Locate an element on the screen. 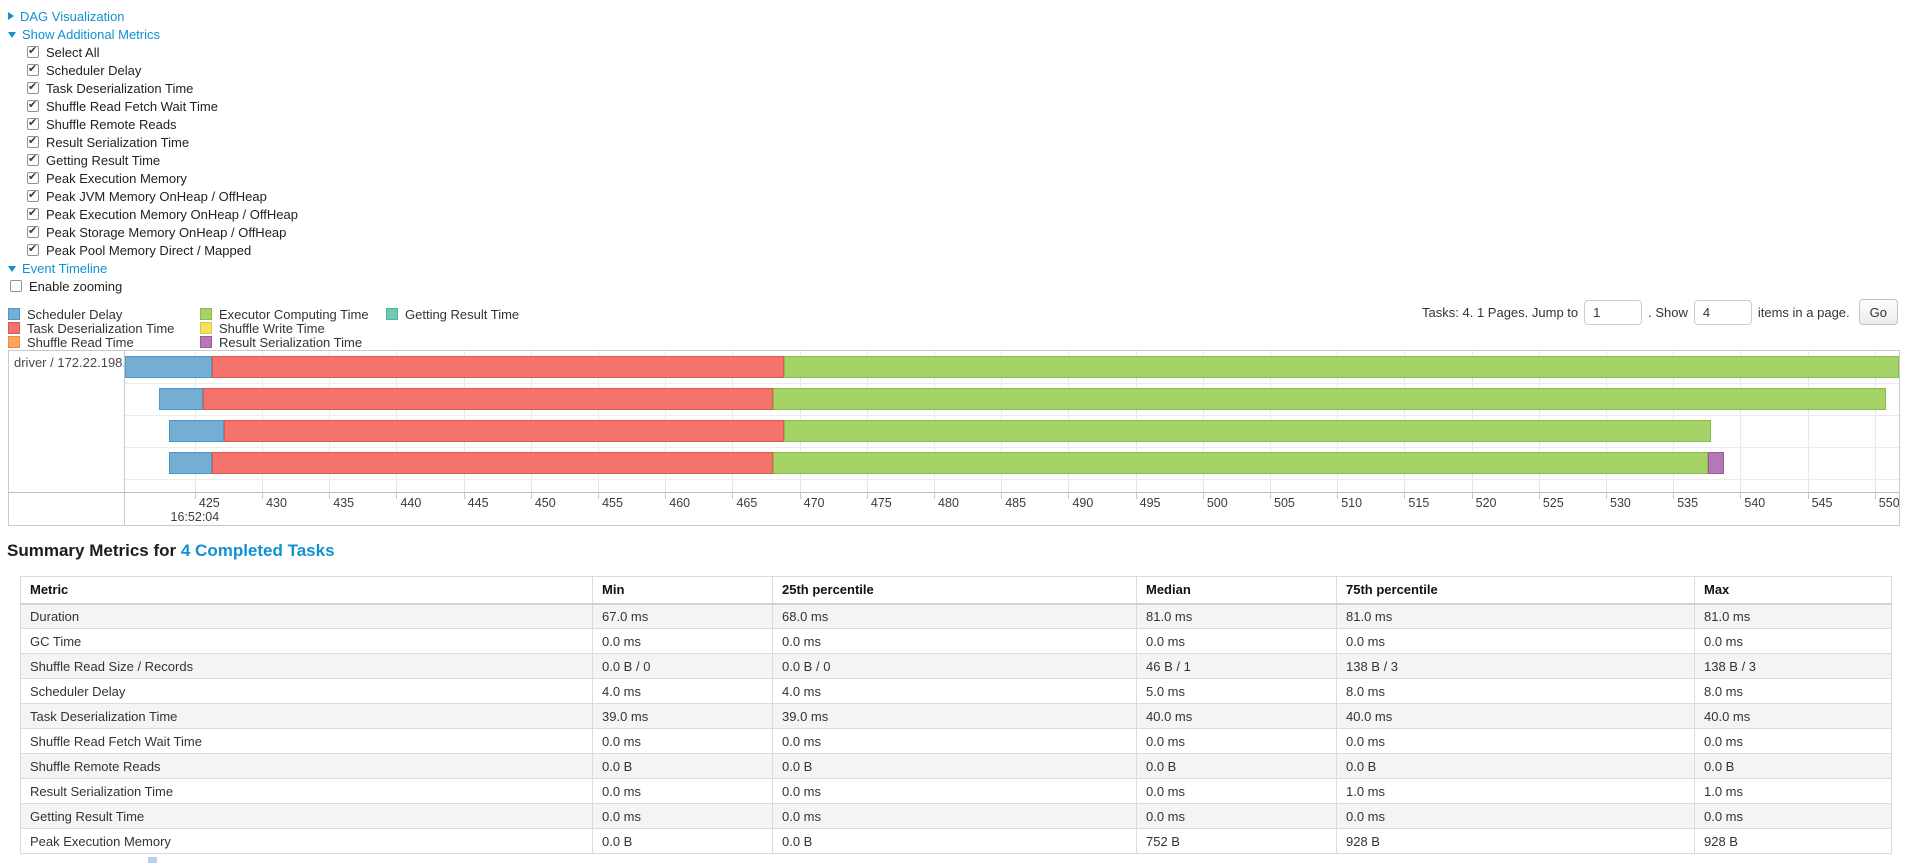 This screenshot has width=1907, height=865. metric-checkbox-result-serialization-time is located at coordinates (33, 141).